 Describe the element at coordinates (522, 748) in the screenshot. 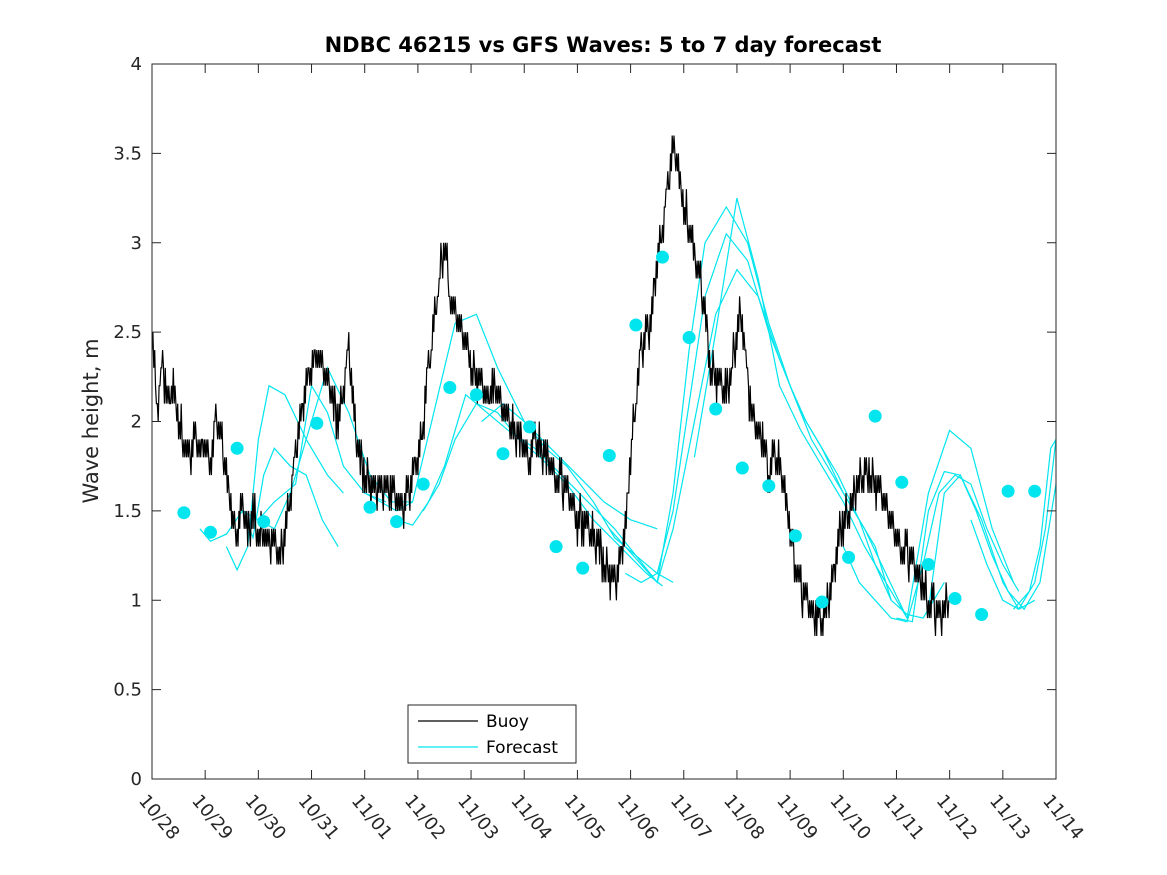

I see `legend-forecast-label: Forecast` at that location.